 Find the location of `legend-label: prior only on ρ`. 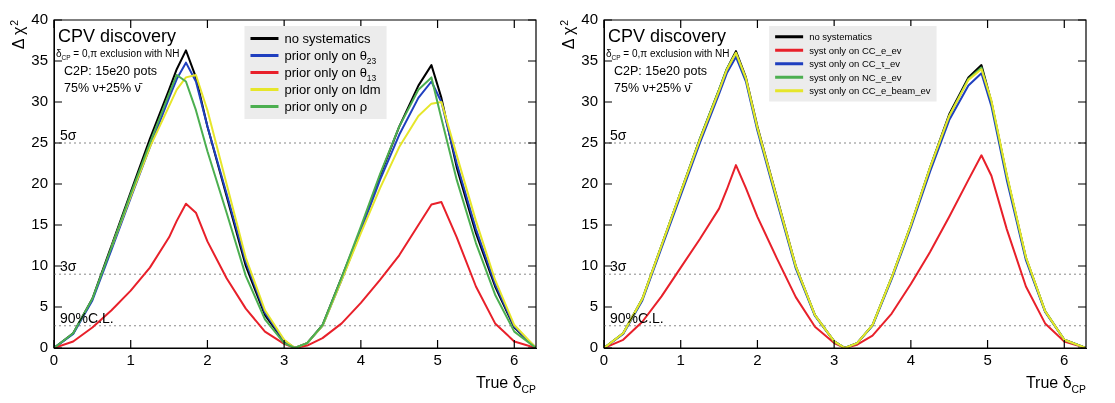

legend-label: prior only on ρ is located at coordinates (326, 107).